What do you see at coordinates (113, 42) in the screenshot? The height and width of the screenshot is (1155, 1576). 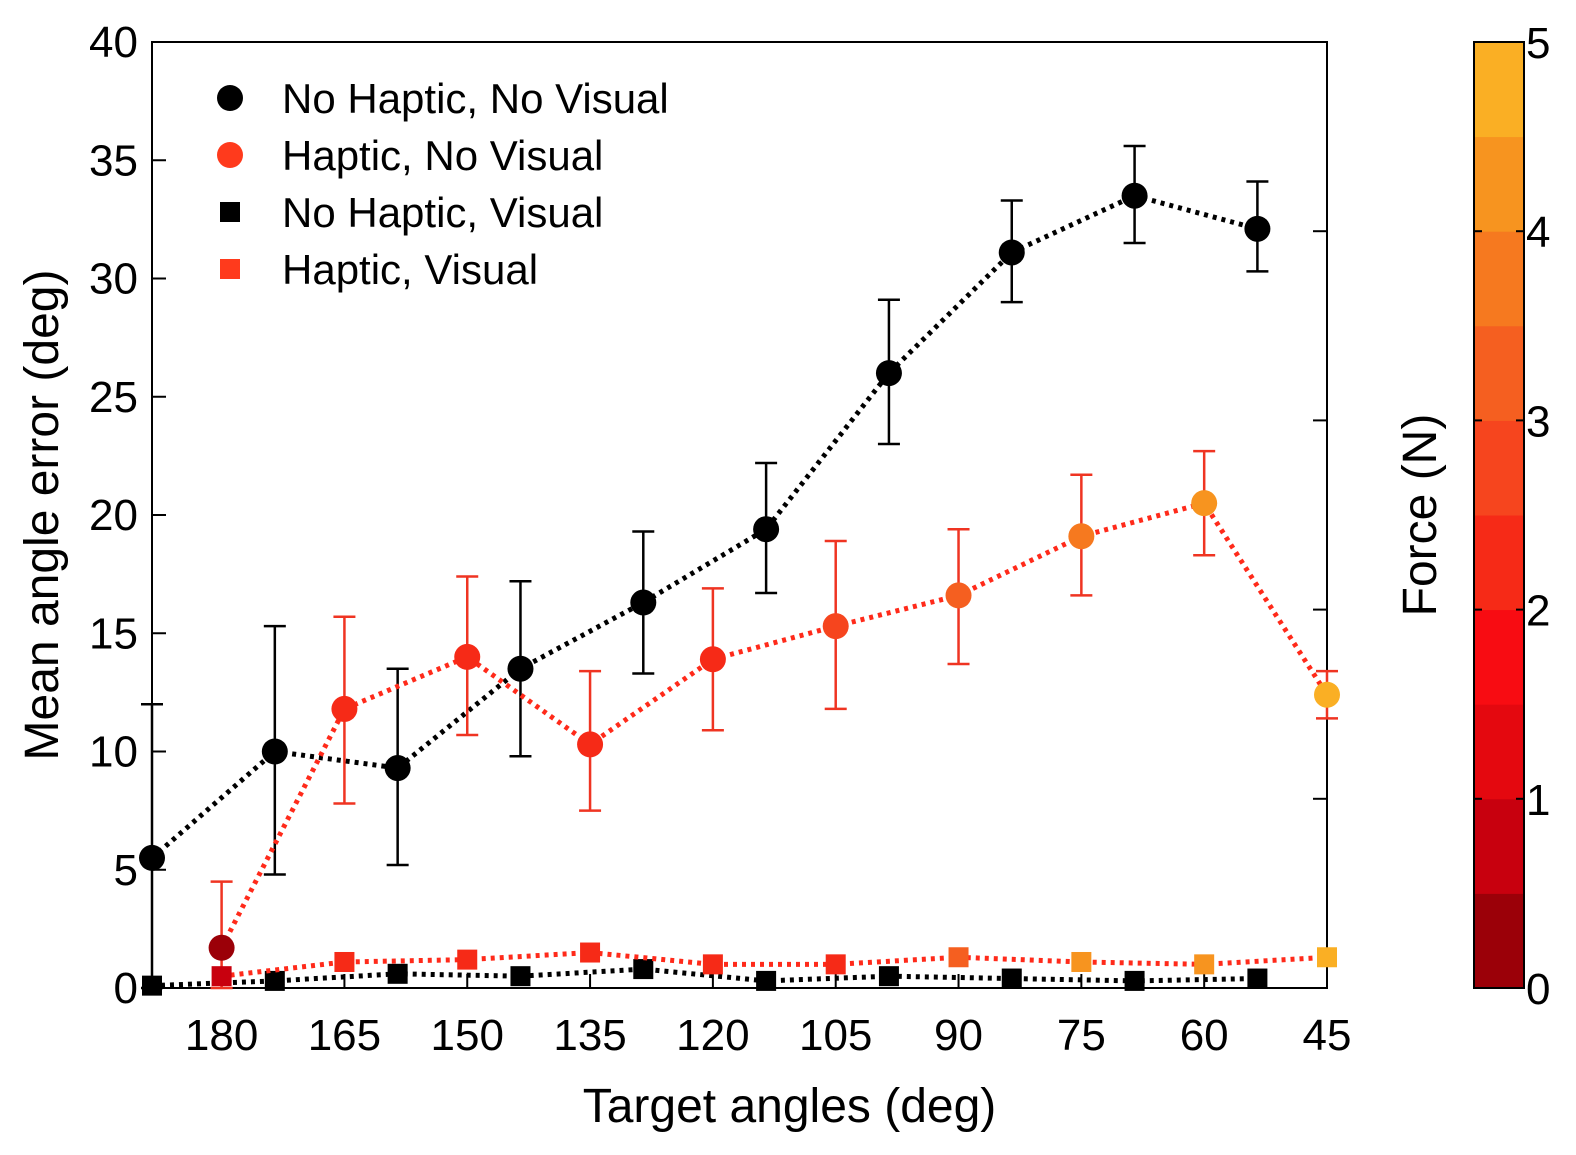 I see `y-tick-label: 40` at bounding box center [113, 42].